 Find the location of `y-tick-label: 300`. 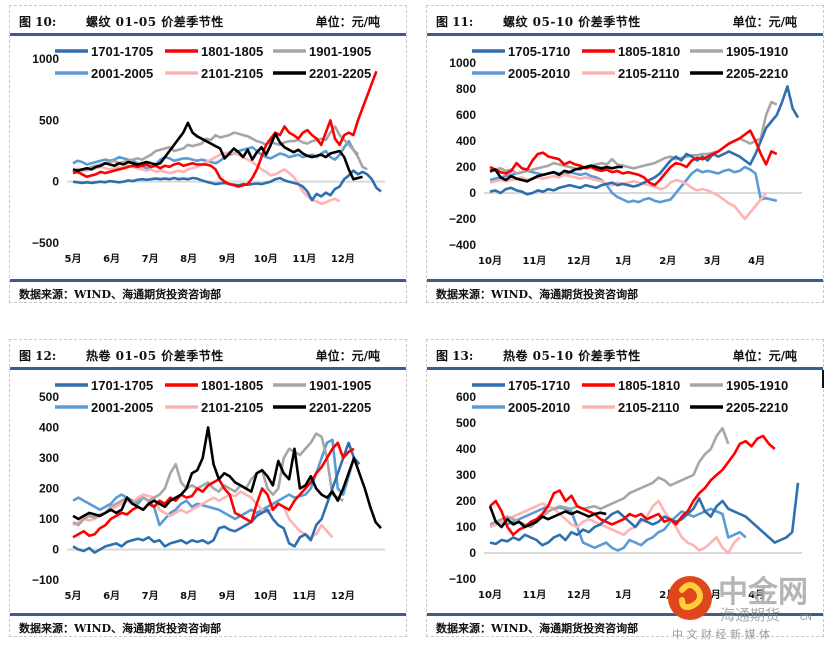

y-tick-label: 300 is located at coordinates (466, 475).